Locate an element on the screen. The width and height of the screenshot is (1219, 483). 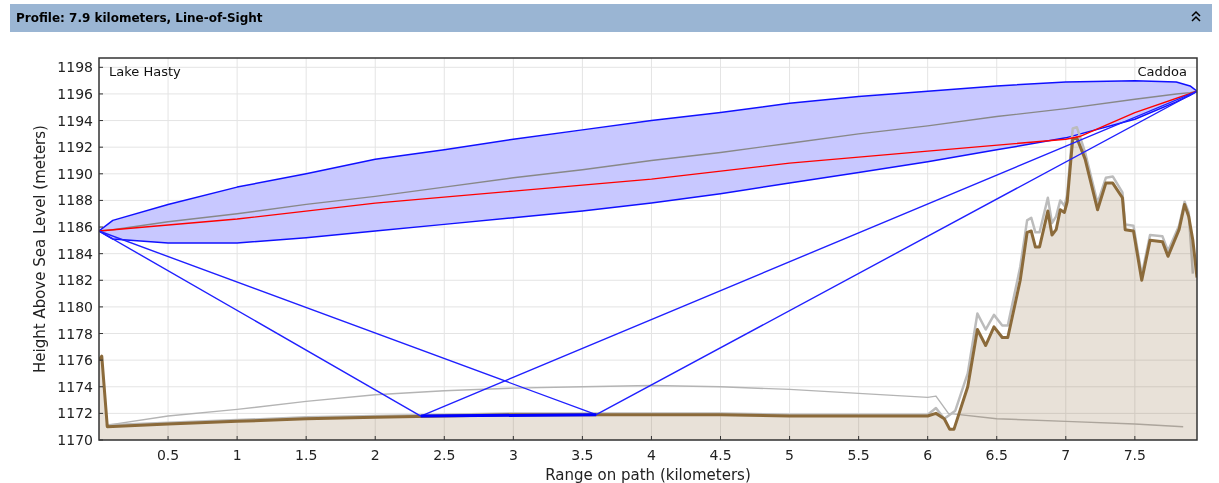
x-axis-title: Range on path (kilometers) is located at coordinates (648, 474).